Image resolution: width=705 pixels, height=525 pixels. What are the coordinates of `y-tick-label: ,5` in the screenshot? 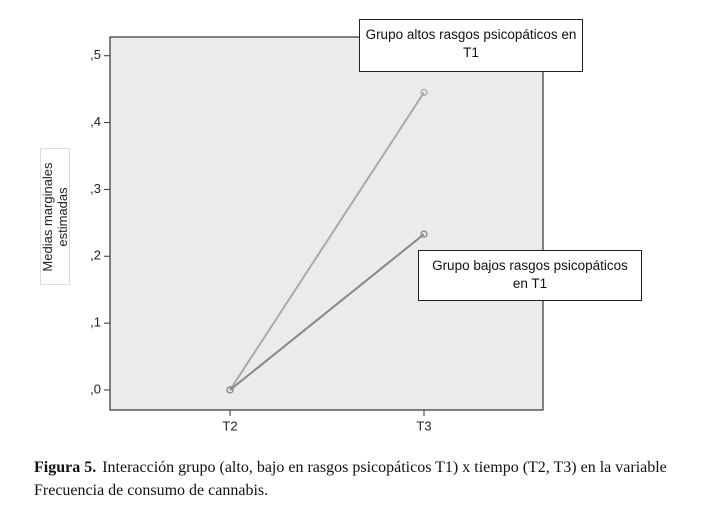 It's located at (95, 54).